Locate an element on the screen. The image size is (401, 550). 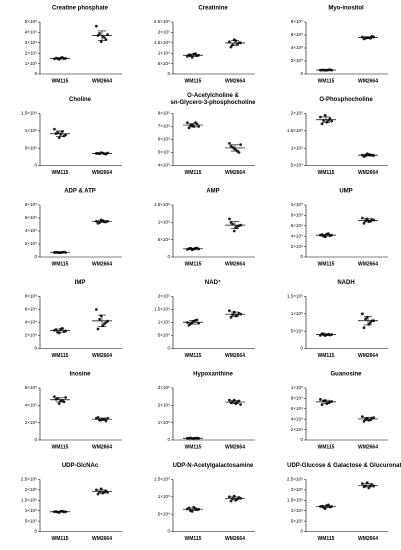
panel-title: AMP is located at coordinates (212, 192).